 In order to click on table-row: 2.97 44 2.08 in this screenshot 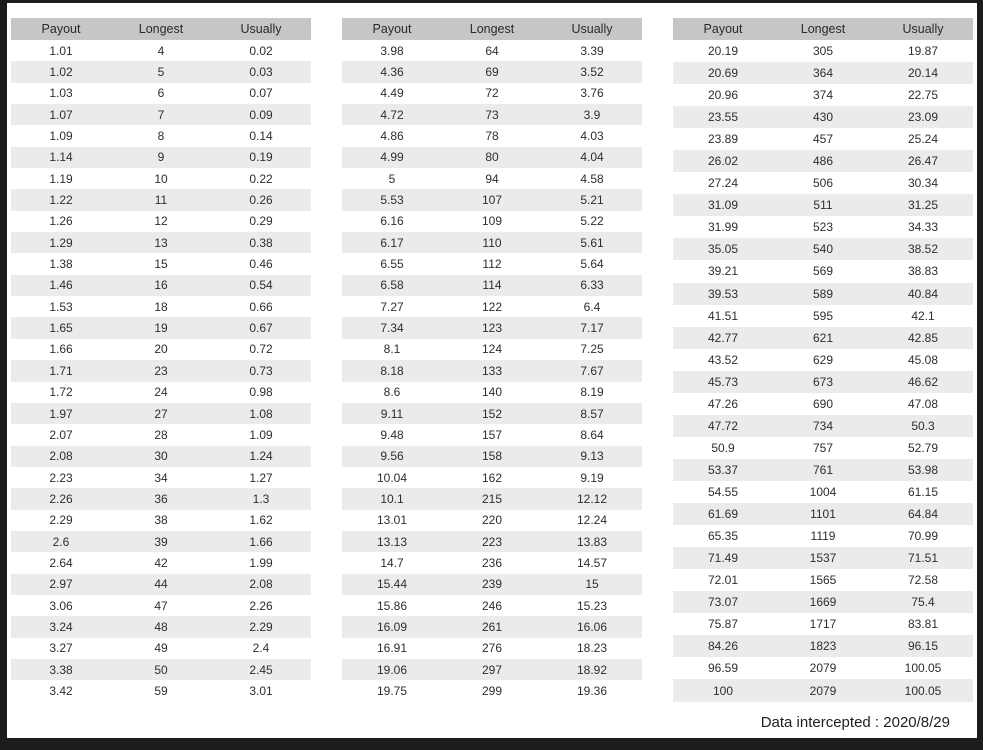, I will do `click(161, 584)`.